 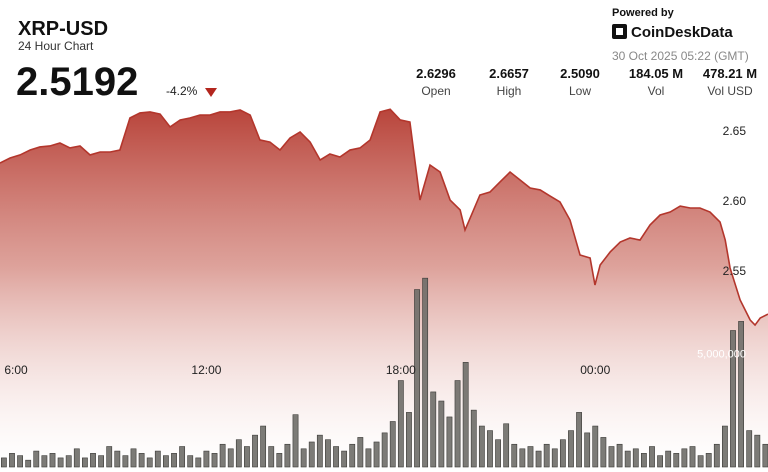 I want to click on x-tick-label: 00:00, so click(x=595, y=370).